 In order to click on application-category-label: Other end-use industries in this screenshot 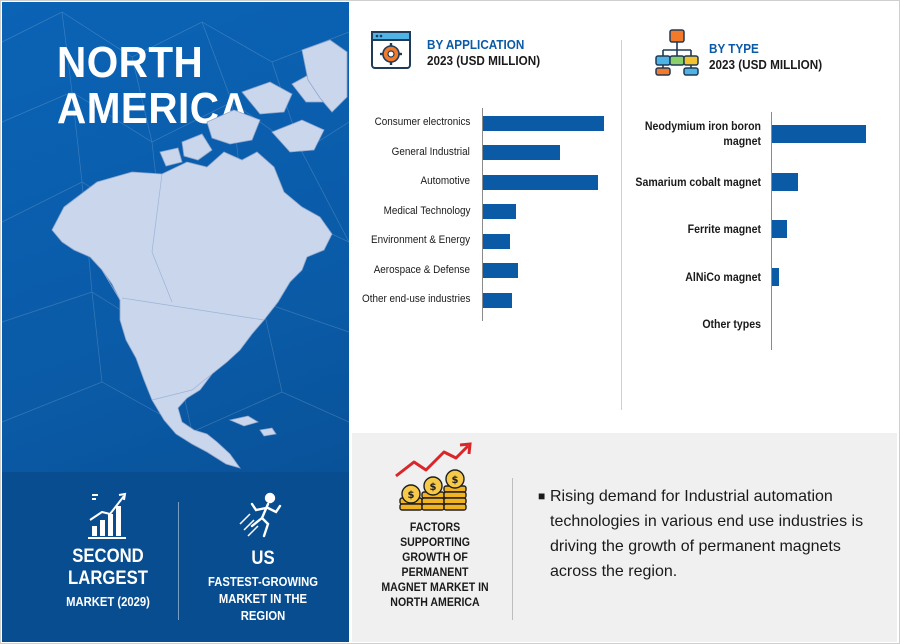, I will do `click(415, 299)`.